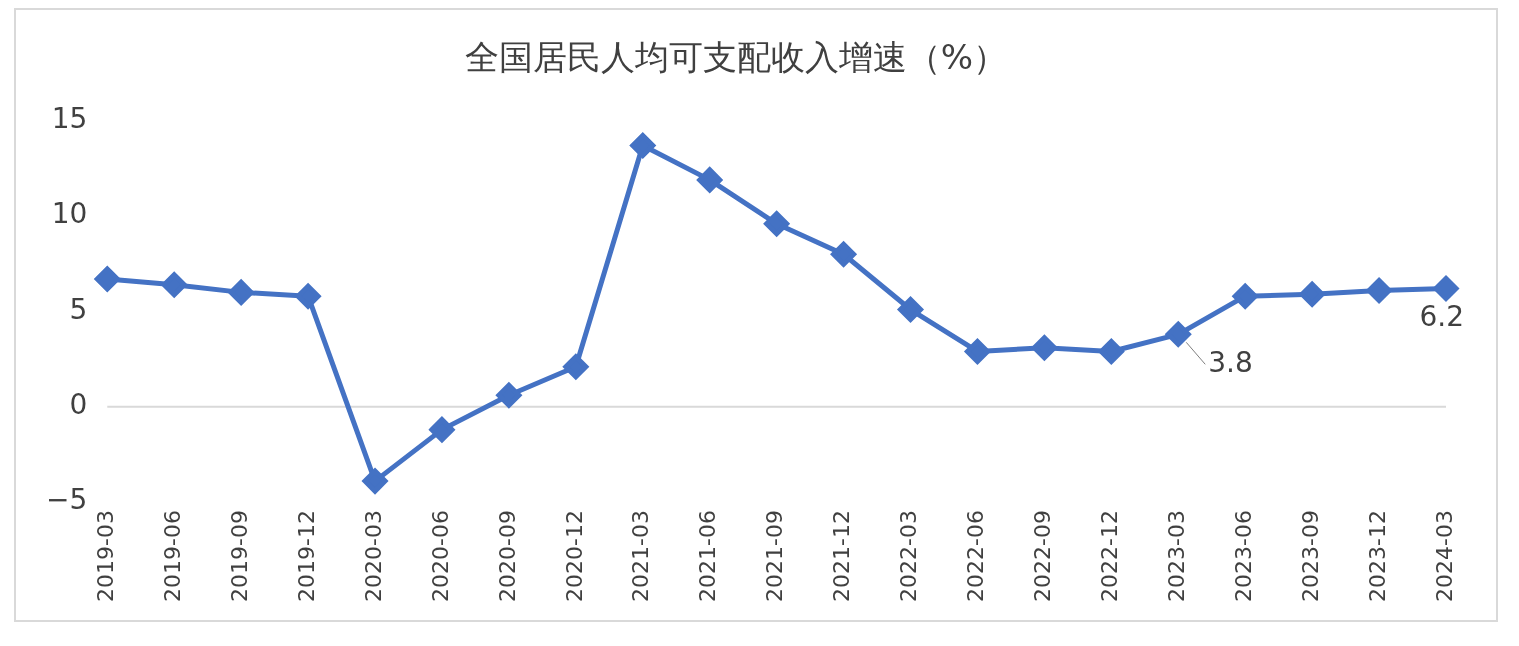 The image size is (1519, 646). What do you see at coordinates (306, 556) in the screenshot?
I see `x-tick-label: 2019-12` at bounding box center [306, 556].